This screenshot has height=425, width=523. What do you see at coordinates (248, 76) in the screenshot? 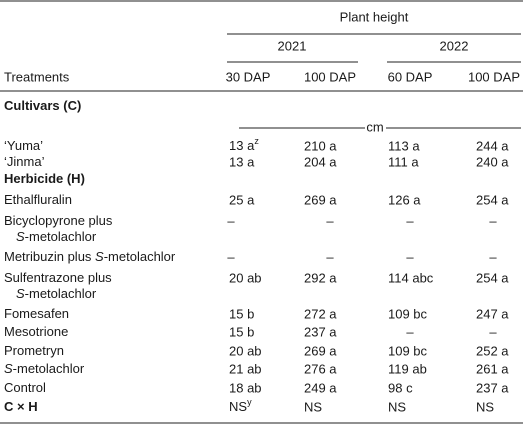
I see `column-header: 30 DAP` at bounding box center [248, 76].